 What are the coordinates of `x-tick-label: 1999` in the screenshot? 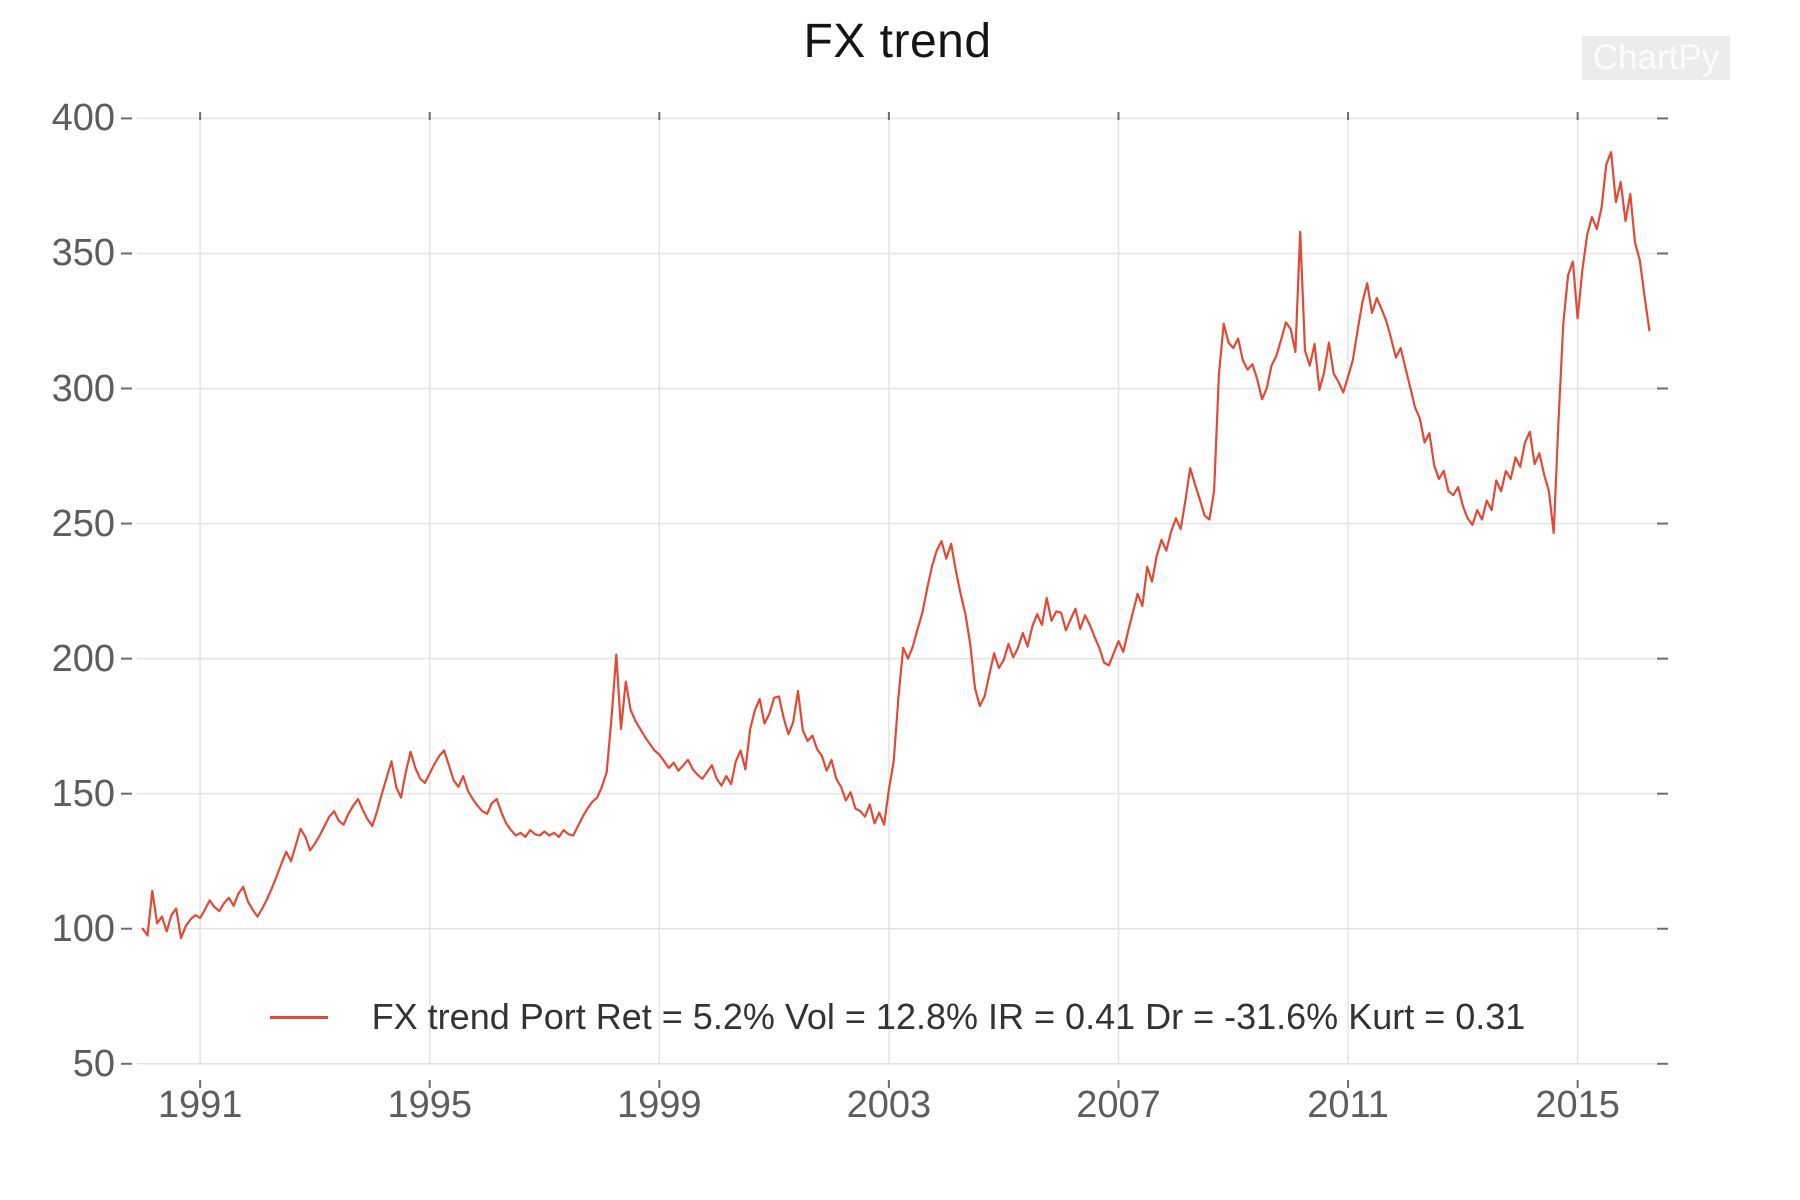 It's located at (659, 1105).